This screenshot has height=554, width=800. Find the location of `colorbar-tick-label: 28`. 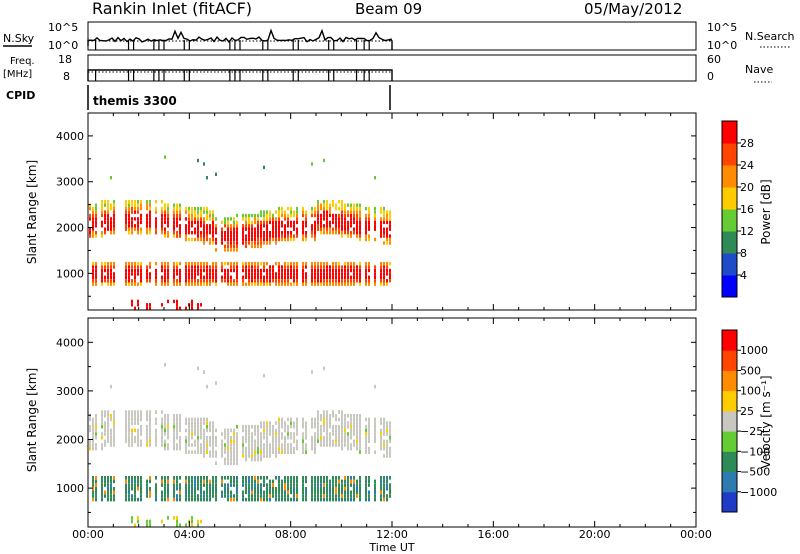

colorbar-tick-label: 28 is located at coordinates (747, 143).